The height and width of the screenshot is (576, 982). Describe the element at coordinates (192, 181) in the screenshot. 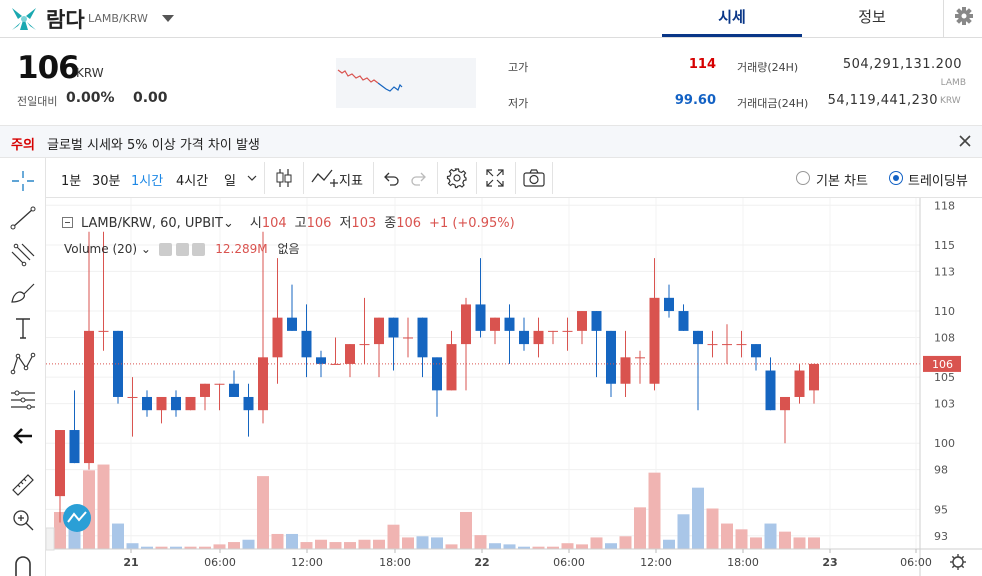

I see `interval-4h: 4시간` at that location.